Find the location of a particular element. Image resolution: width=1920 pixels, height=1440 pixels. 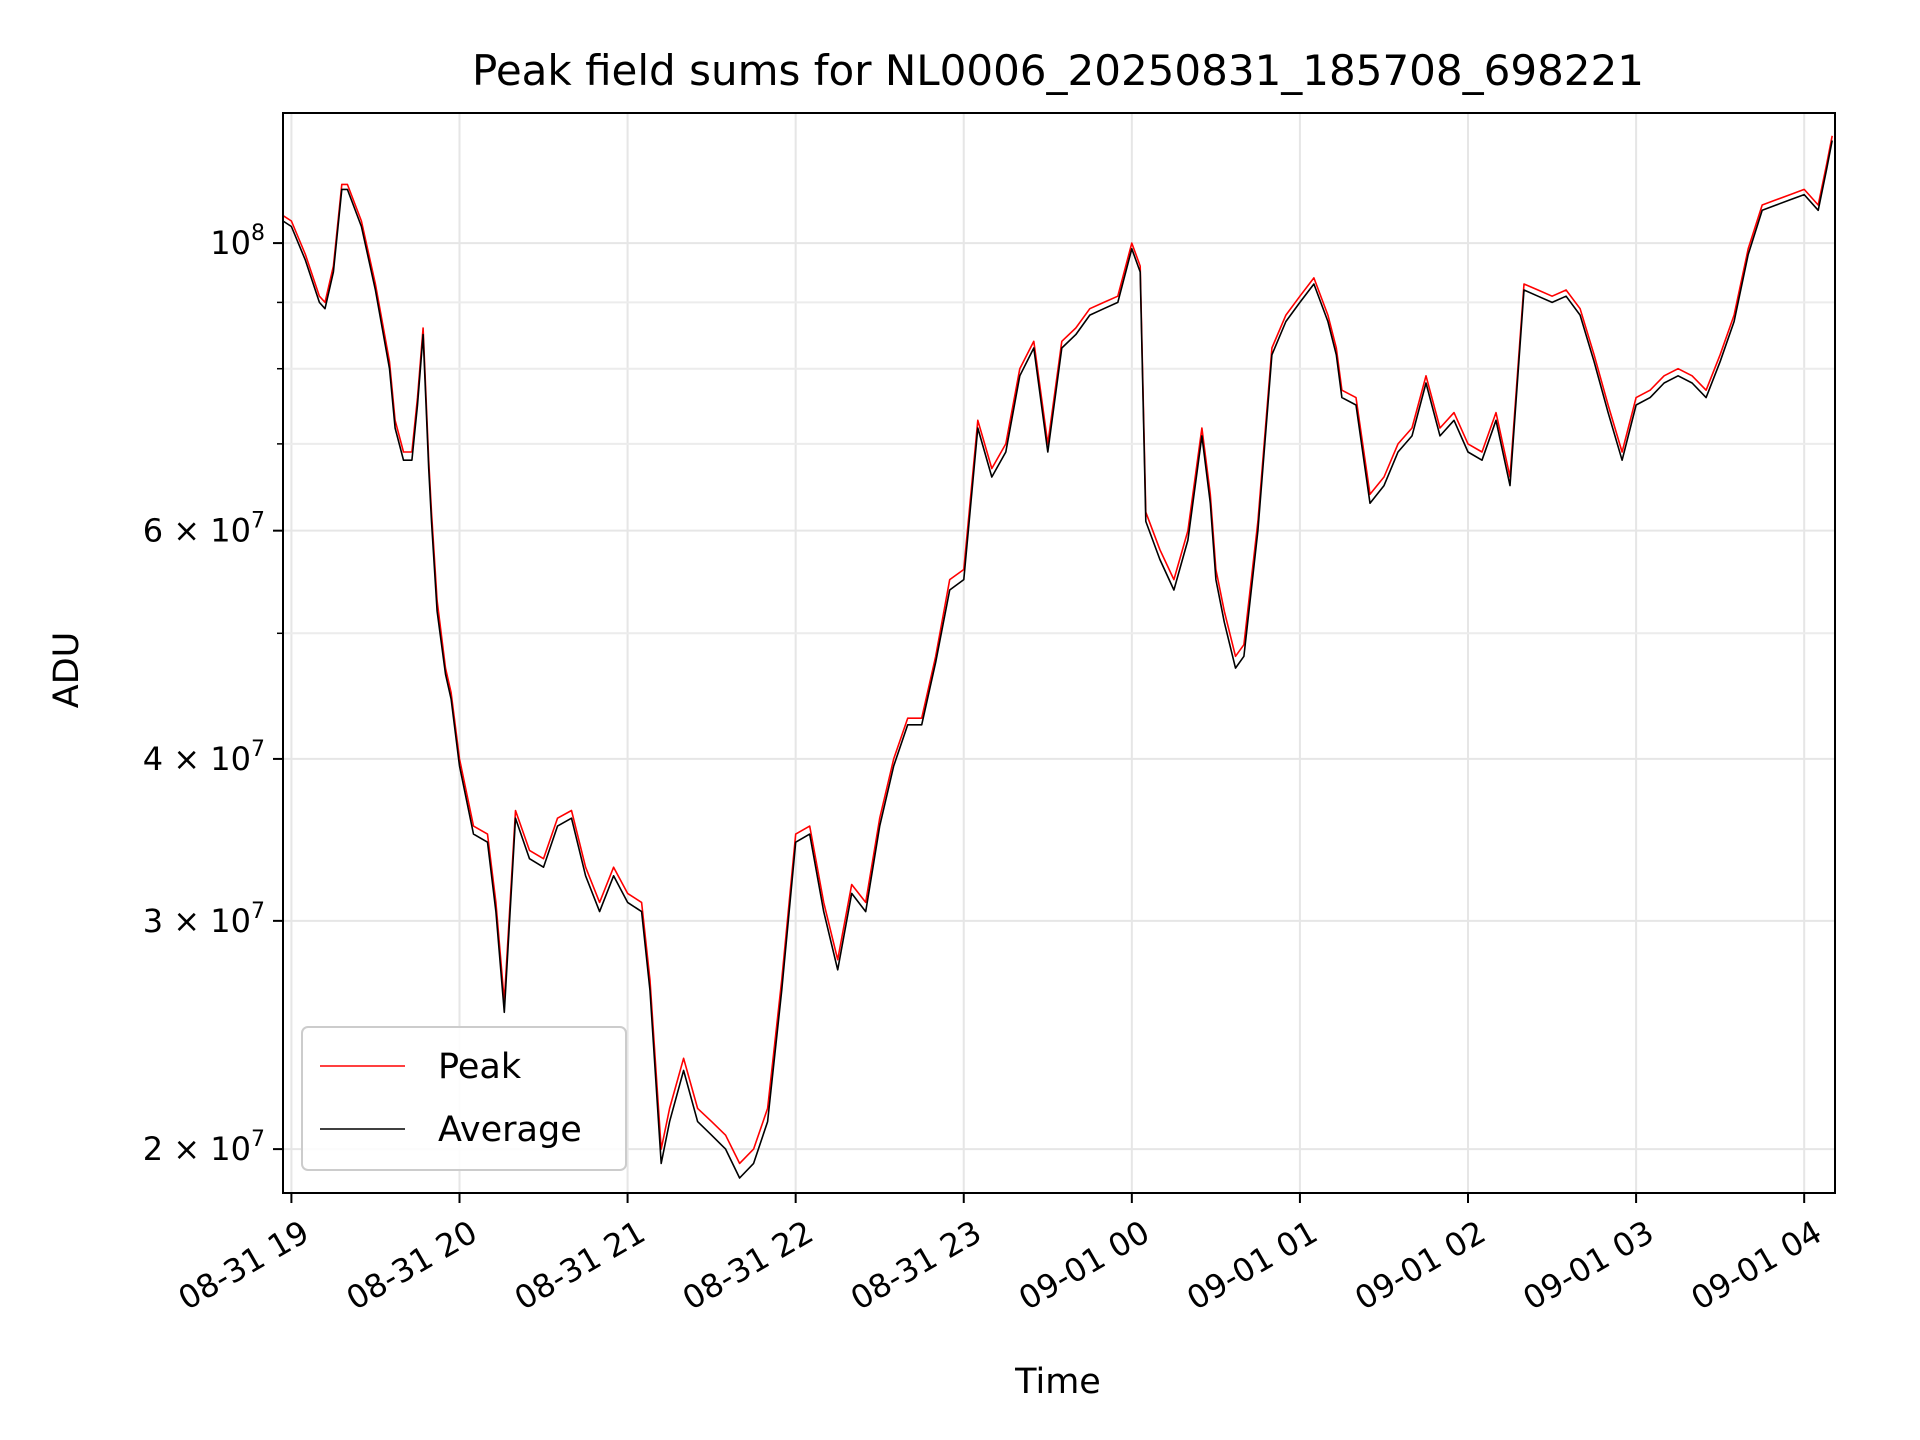

y-axis-ticks: 108 6 × 107 4 × 107 3 × 107 2 × 107 is located at coordinates (213, 694).